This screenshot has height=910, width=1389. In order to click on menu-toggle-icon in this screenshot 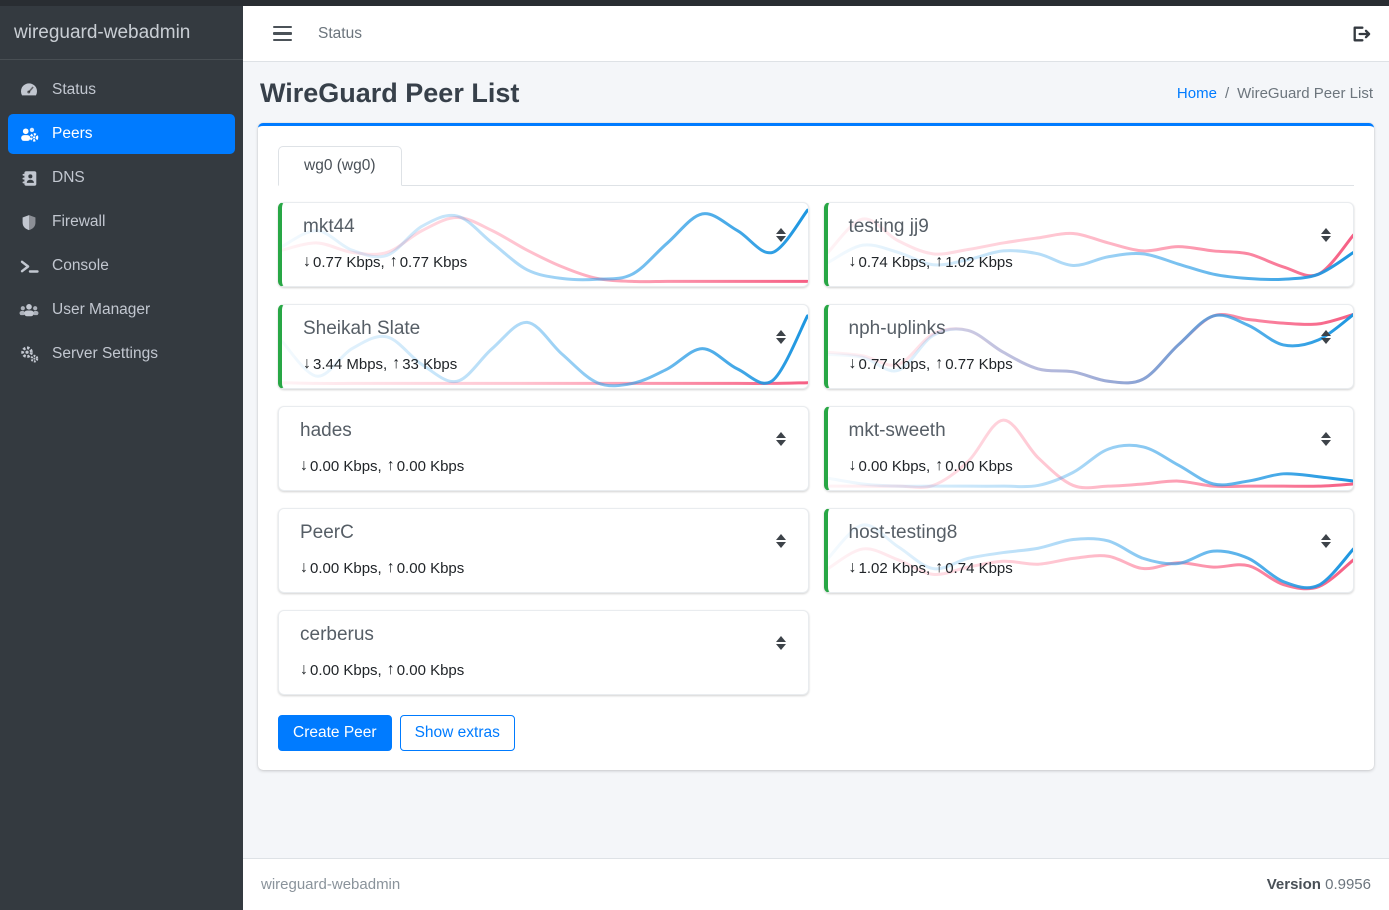, I will do `click(282, 33)`.